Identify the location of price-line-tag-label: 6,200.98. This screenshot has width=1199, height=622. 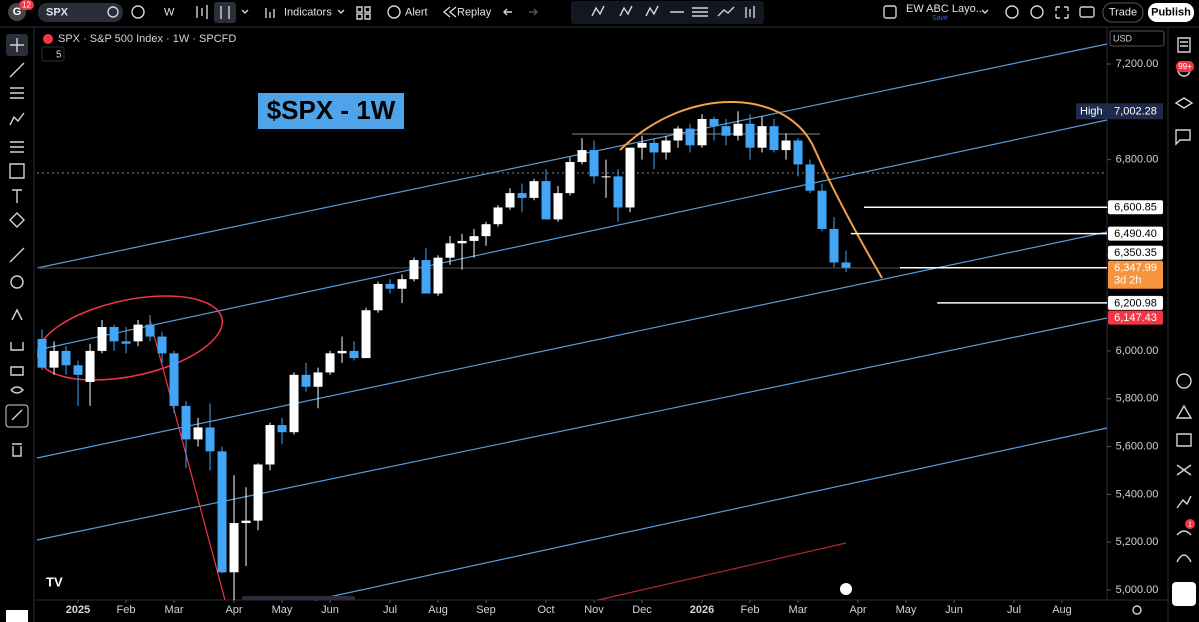
(1135, 303).